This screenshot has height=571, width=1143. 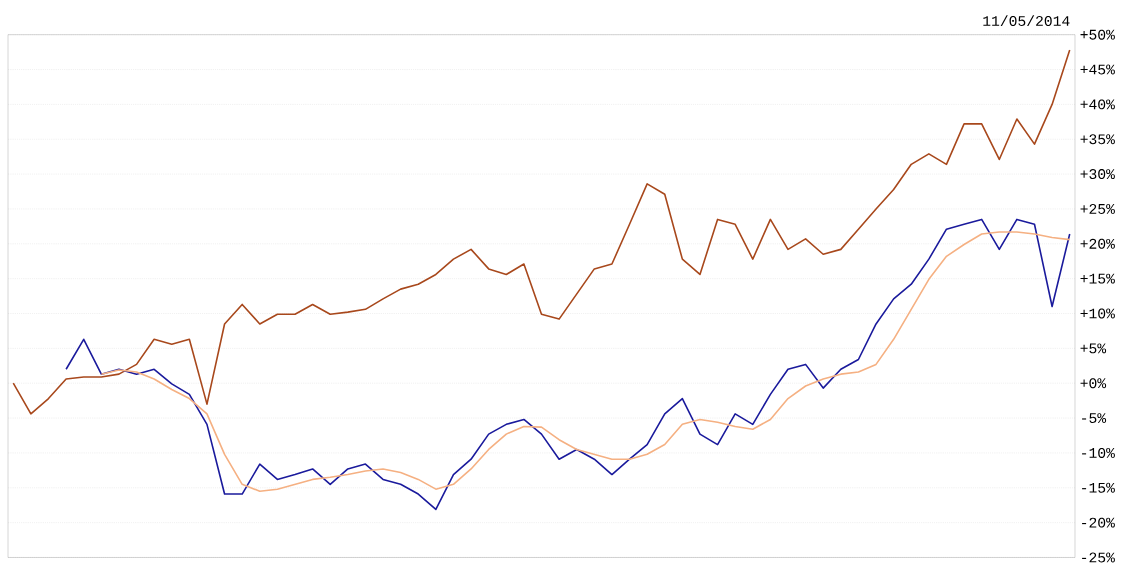 I want to click on y-tick-label: +45%, so click(x=1097, y=69).